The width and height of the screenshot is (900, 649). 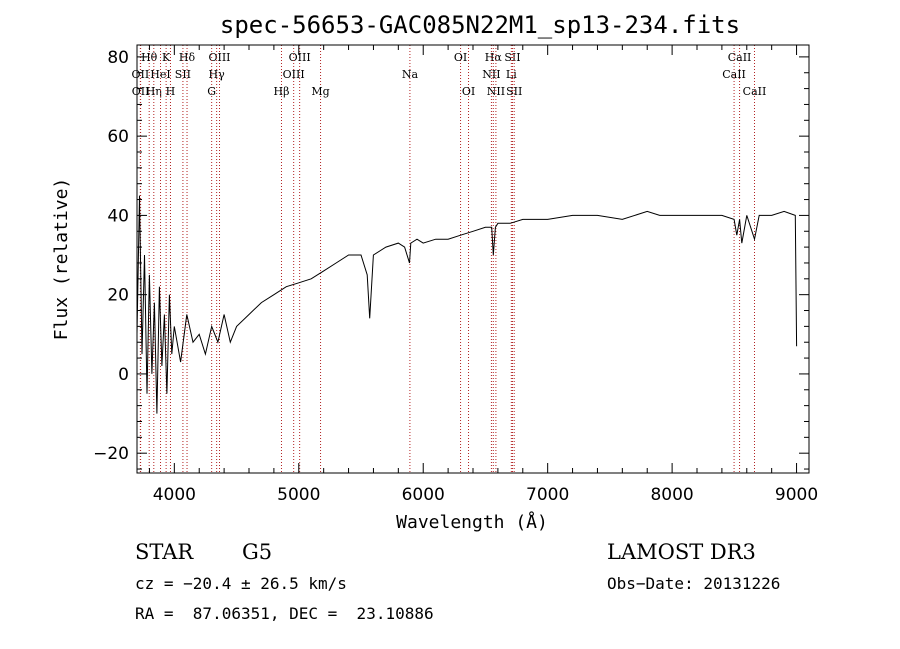 I want to click on spectral-line-label: G, so click(x=211, y=91).